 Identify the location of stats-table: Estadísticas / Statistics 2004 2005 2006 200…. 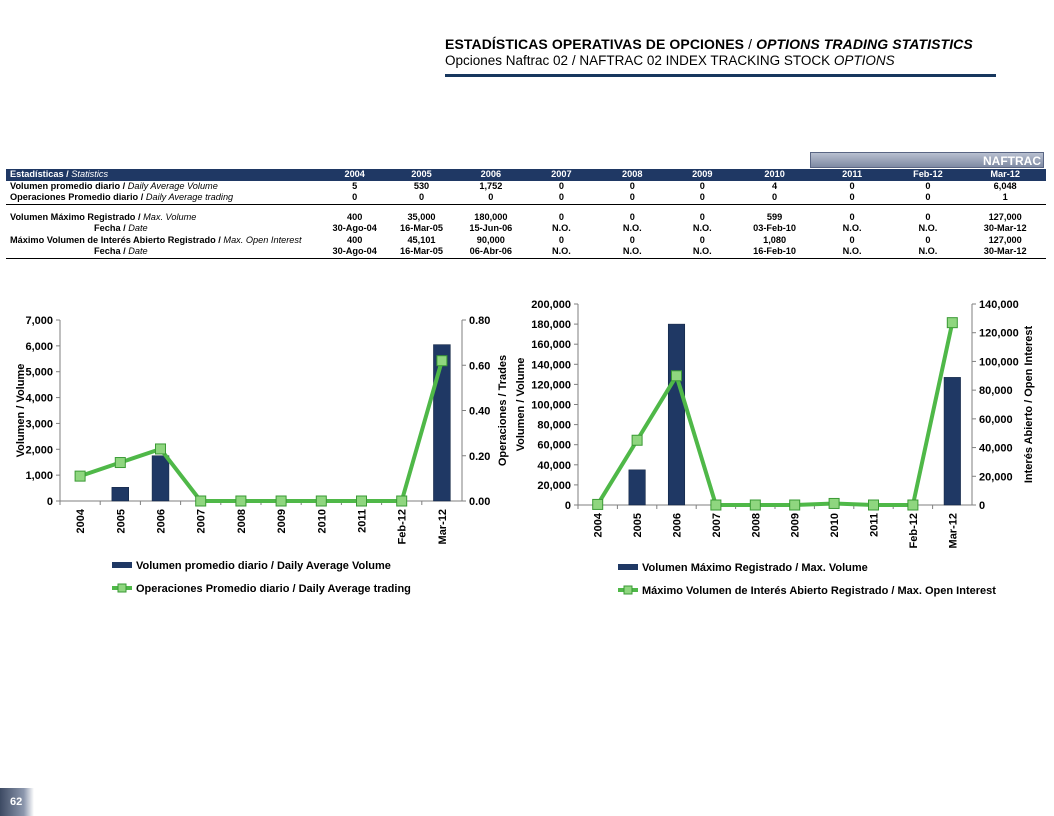
(526, 214).